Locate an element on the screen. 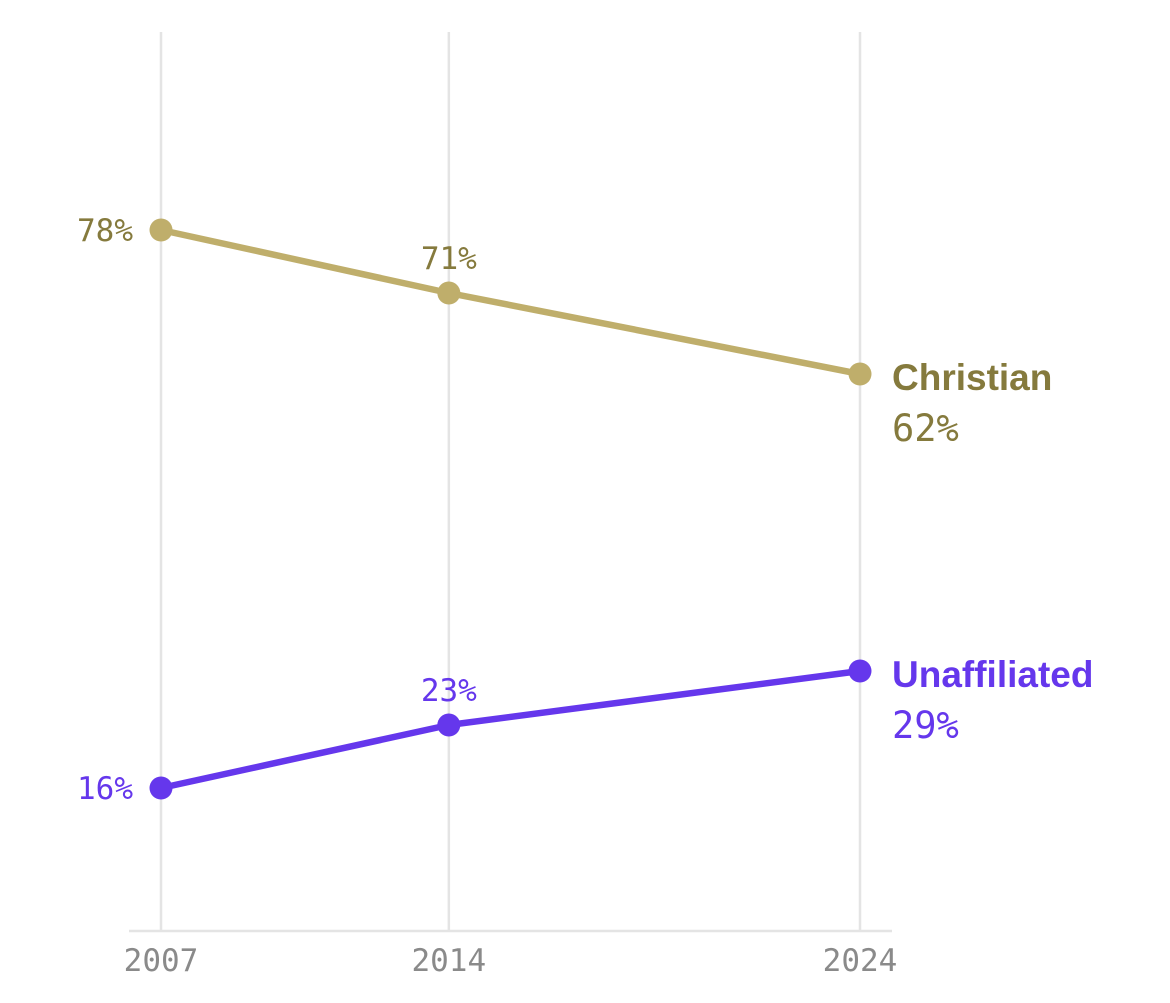 The image size is (1170, 1003). point-label: 16% is located at coordinates (105, 789).